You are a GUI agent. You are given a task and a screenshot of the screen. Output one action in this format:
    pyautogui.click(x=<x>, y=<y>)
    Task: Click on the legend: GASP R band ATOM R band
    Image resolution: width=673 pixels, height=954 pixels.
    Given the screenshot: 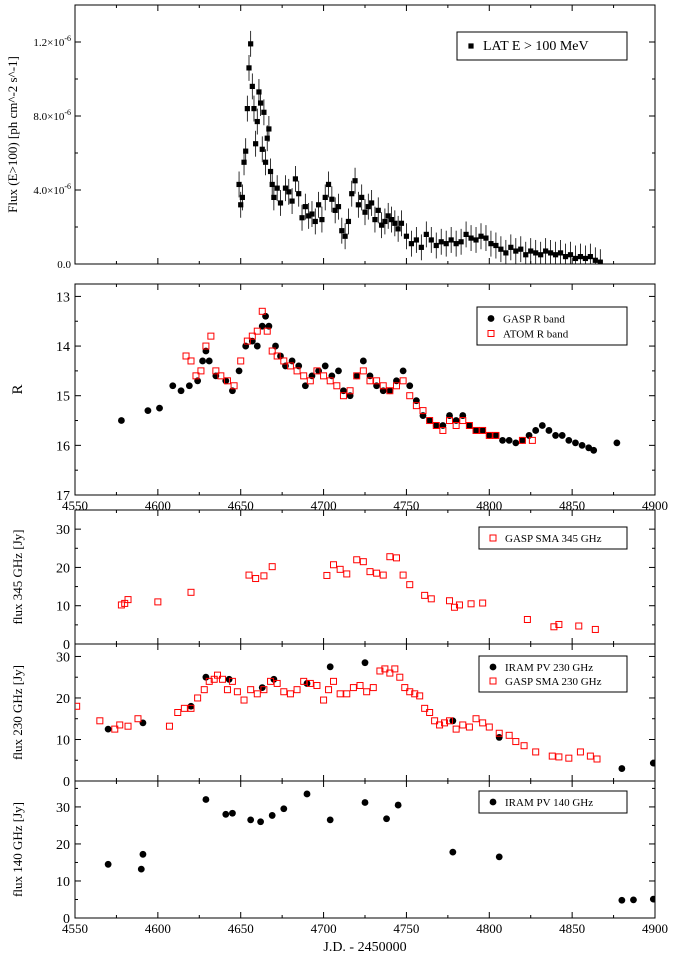 What is the action you would take?
    pyautogui.click(x=552, y=326)
    